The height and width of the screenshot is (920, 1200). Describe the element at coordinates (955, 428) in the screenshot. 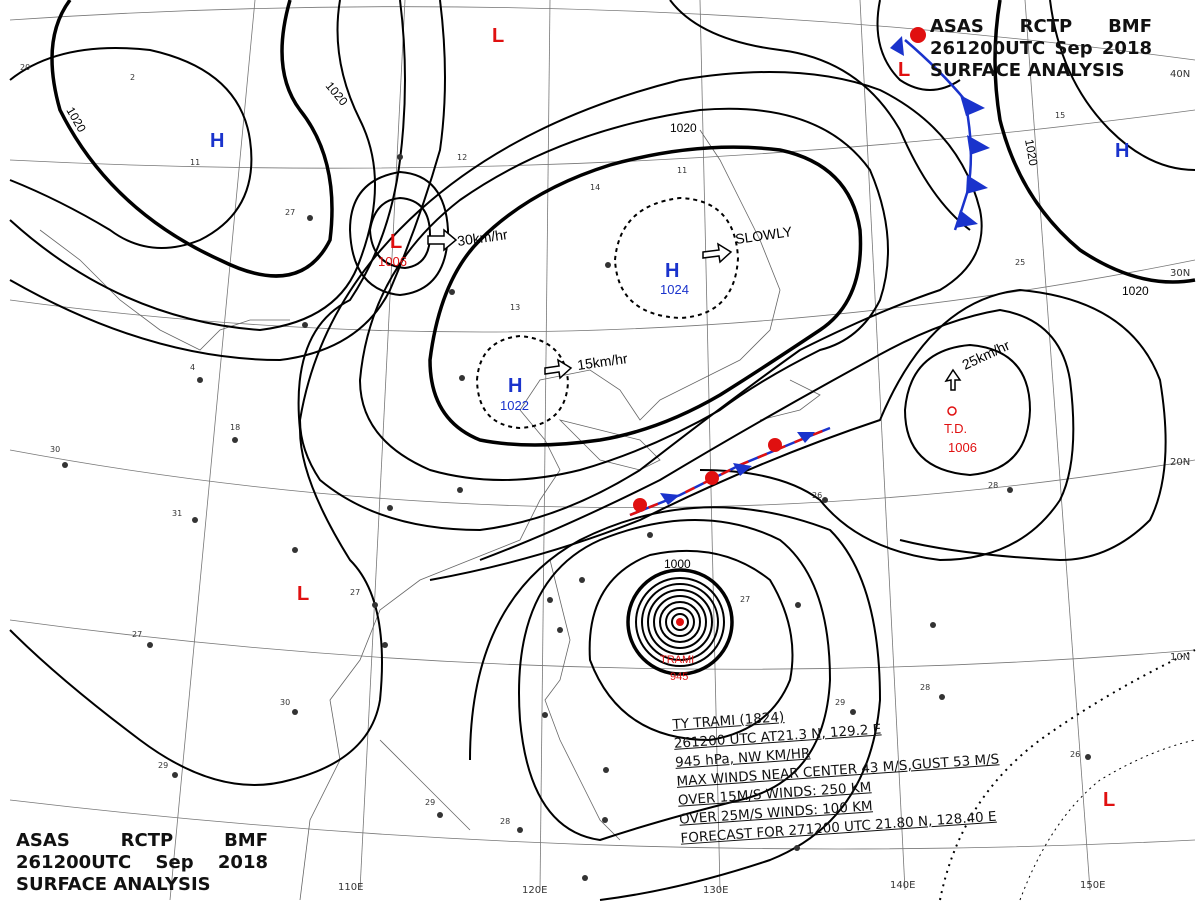

I see `td-label: T.D.` at that location.